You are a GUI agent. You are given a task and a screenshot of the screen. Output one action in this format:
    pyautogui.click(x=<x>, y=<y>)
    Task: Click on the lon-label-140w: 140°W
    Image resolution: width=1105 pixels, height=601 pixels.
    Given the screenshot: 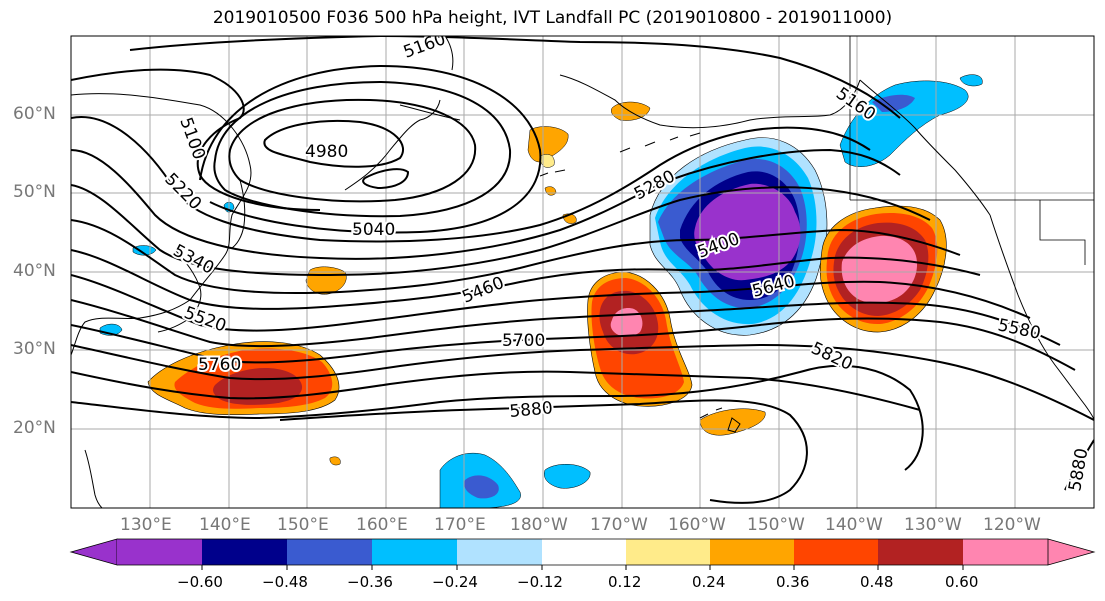 What is the action you would take?
    pyautogui.click(x=854, y=525)
    